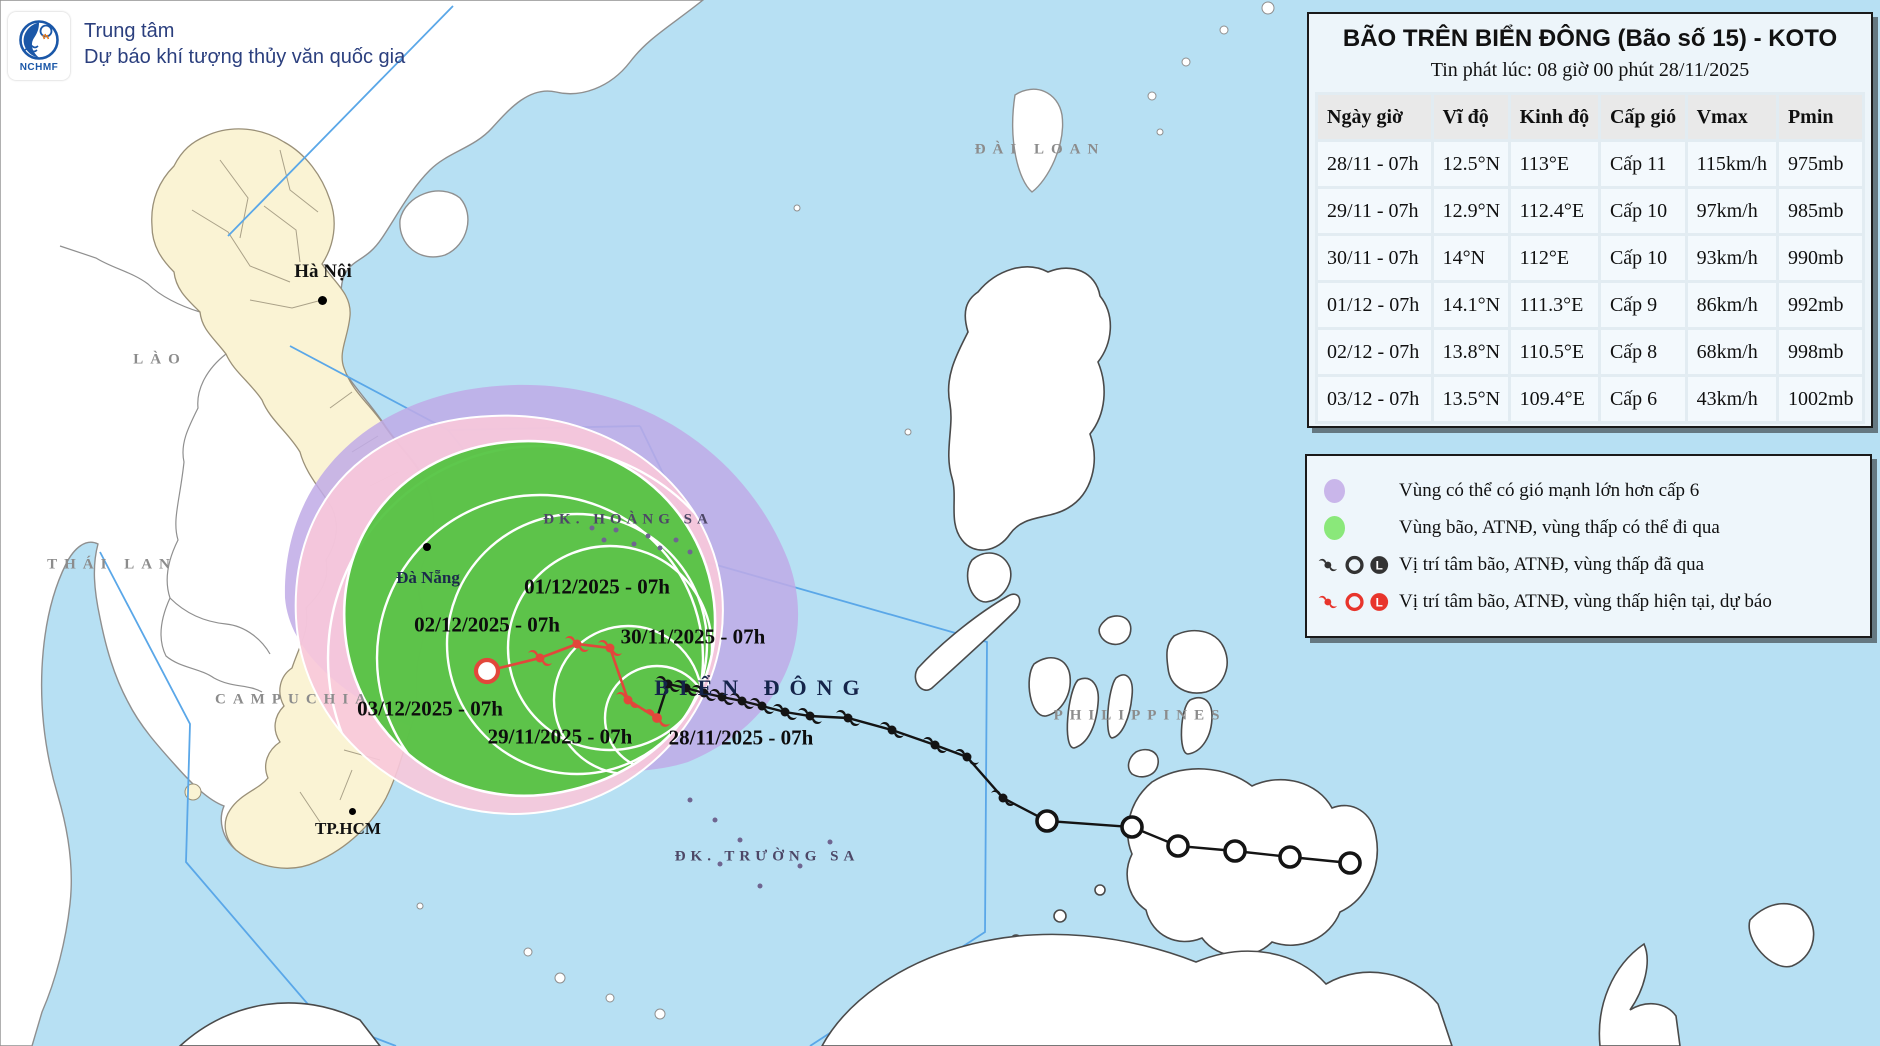 The image size is (1880, 1046). I want to click on hanoi-dot, so click(322, 300).